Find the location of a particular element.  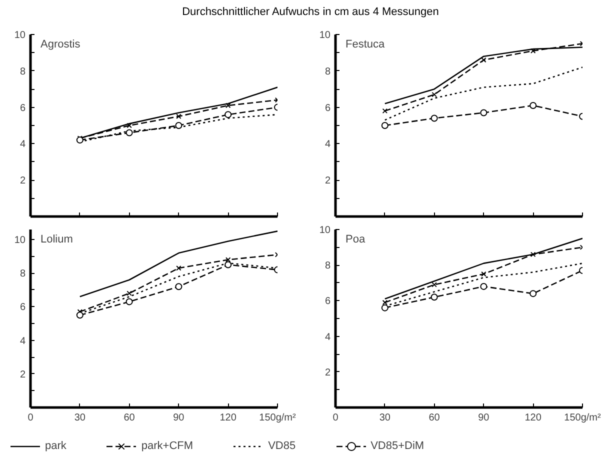

legend-label: VD85+DiM is located at coordinates (397, 446).